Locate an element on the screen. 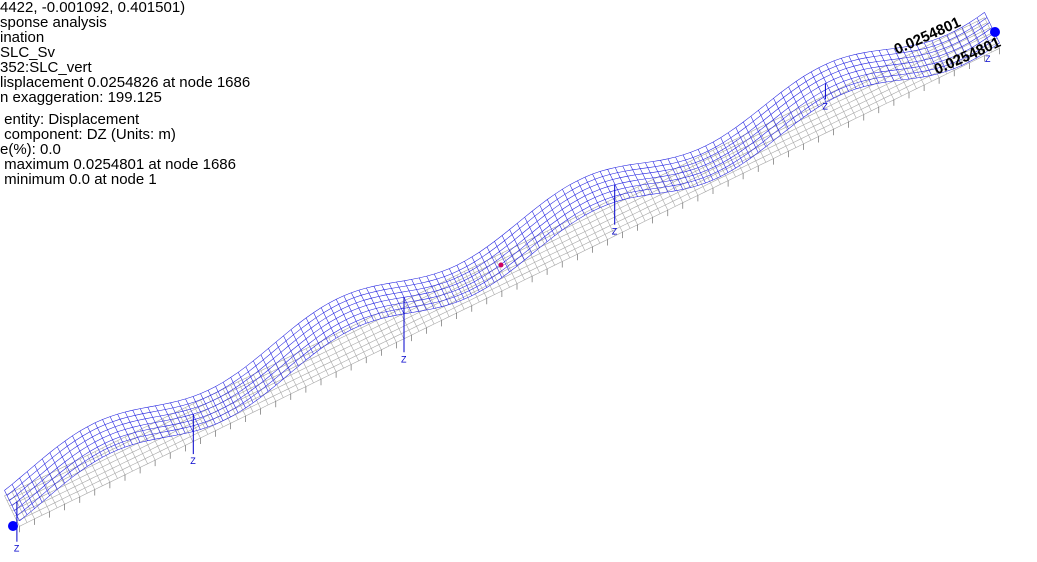 Image resolution: width=1037 pixels, height=562 pixels. step-line: 352:SLC_vert is located at coordinates (46, 67).